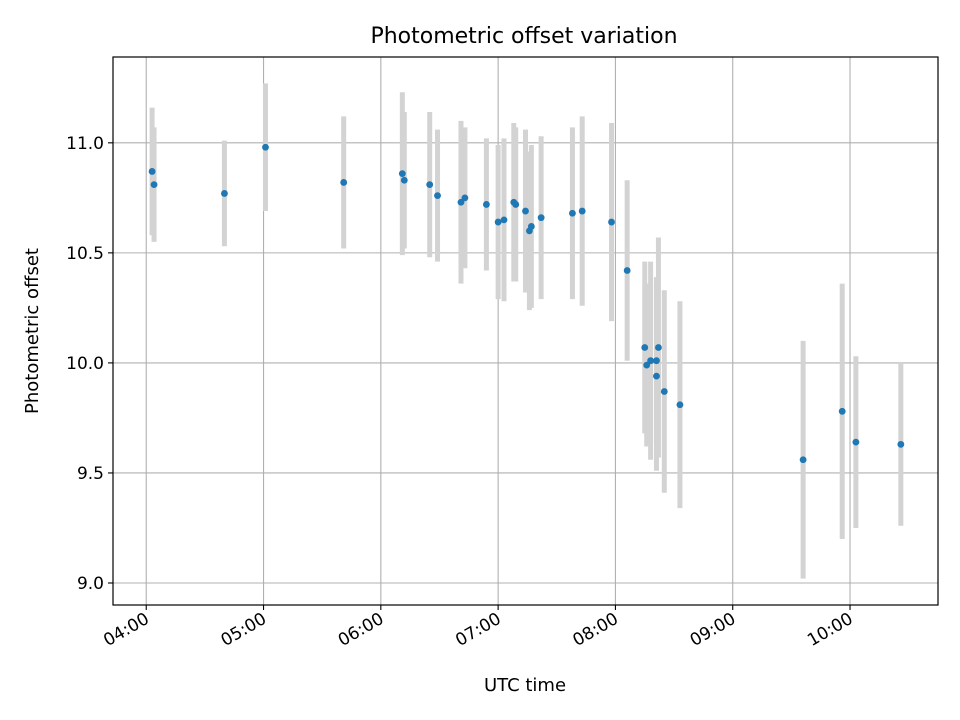 The width and height of the screenshot is (960, 720). What do you see at coordinates (90, 474) in the screenshot?
I see `y-tick-label: 9.5` at bounding box center [90, 474].